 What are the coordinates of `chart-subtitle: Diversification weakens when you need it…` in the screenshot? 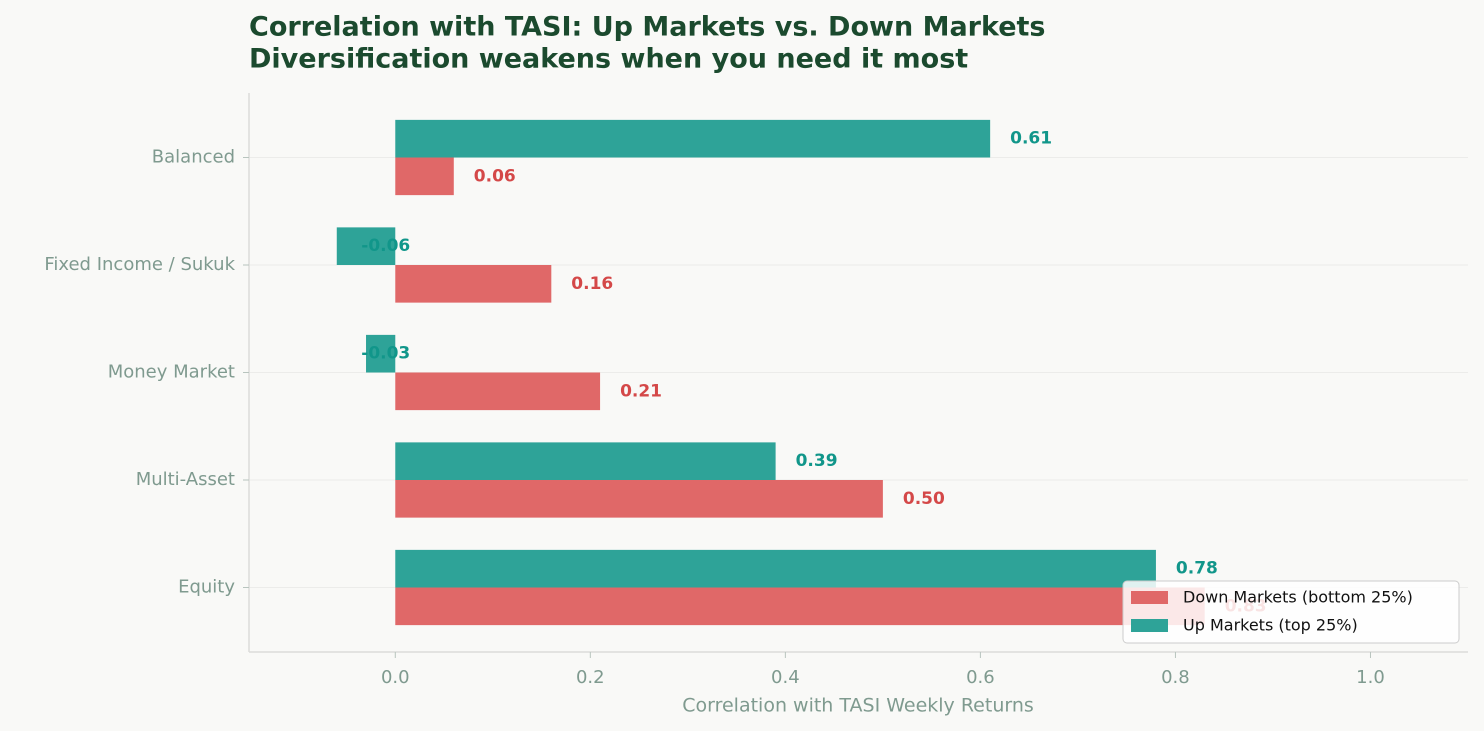 It's located at (608, 59).